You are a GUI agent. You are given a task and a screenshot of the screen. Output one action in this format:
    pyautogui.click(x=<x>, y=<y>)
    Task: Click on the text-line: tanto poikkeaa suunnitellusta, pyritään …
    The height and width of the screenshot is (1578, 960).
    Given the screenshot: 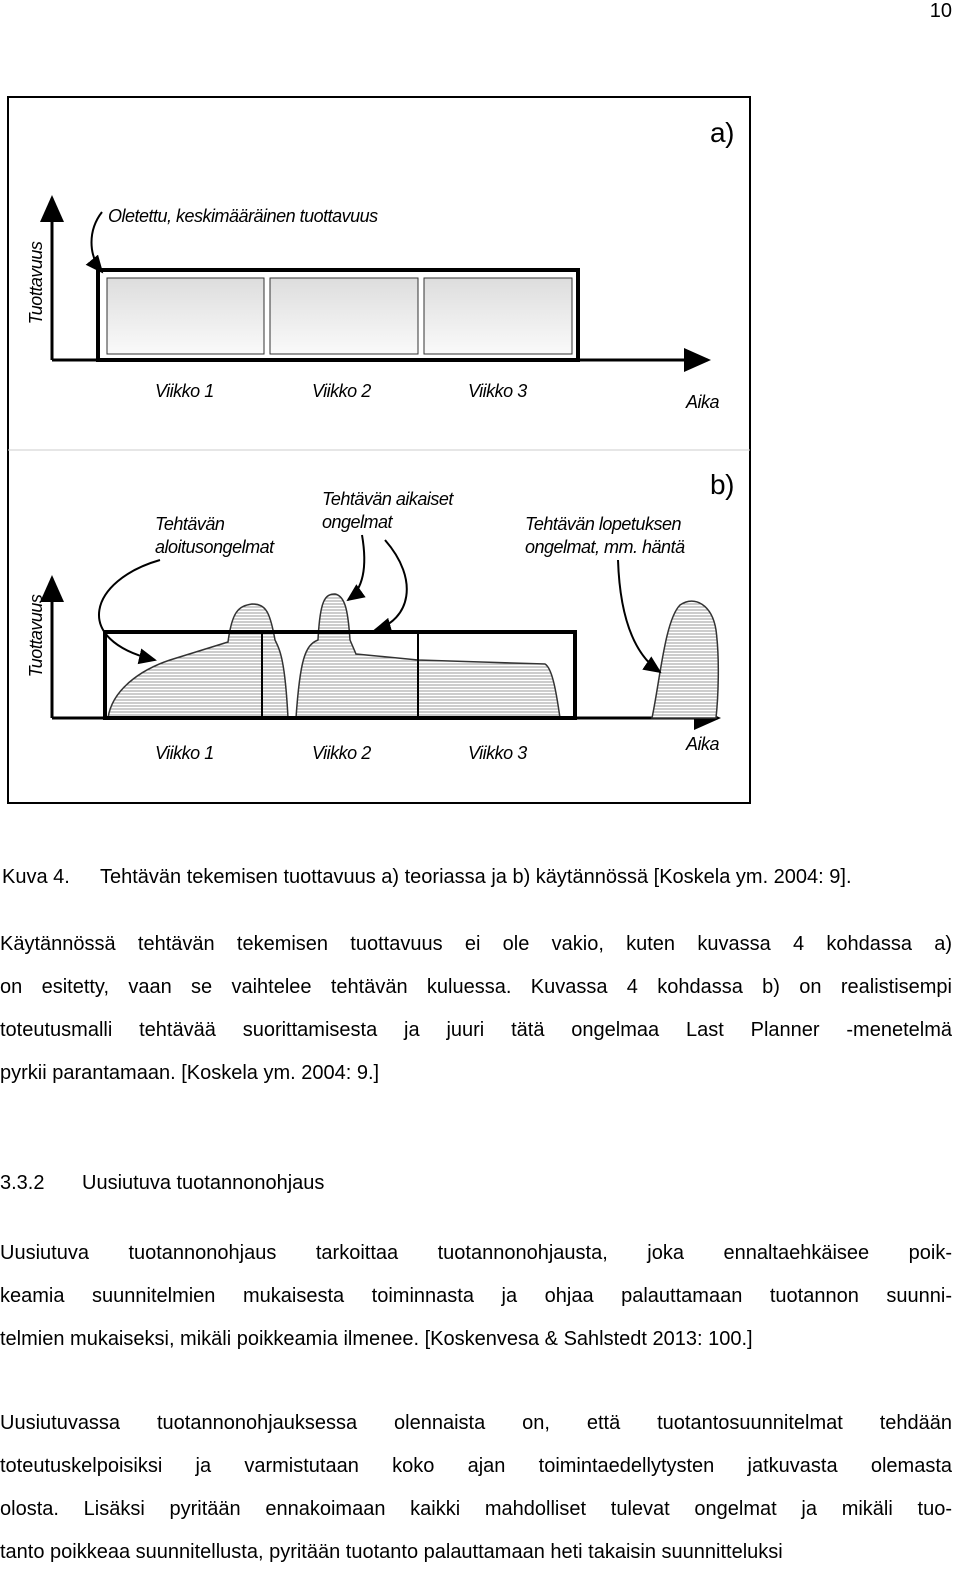 What is the action you would take?
    pyautogui.click(x=391, y=1552)
    